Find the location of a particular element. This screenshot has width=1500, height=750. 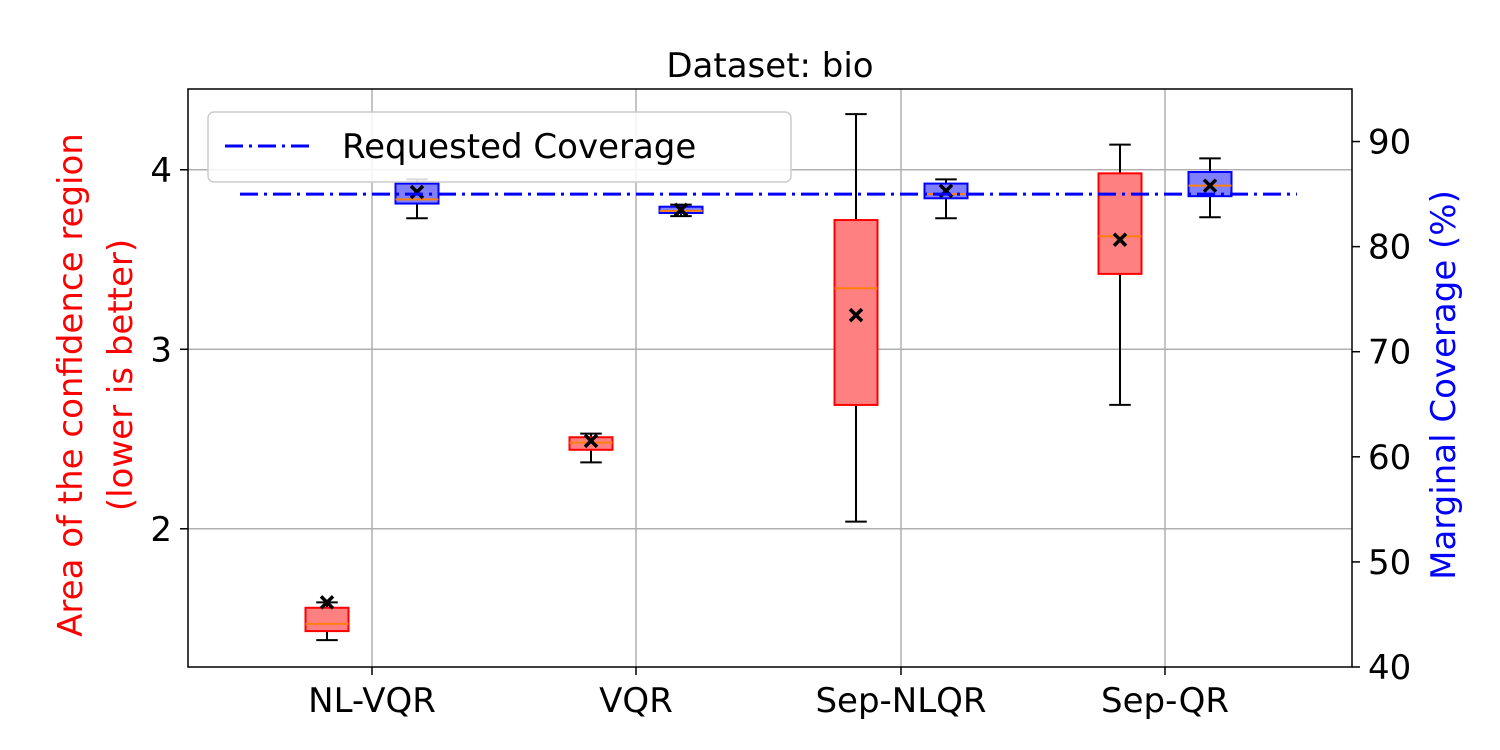

x-tick-label: Sep-QR is located at coordinates (1165, 701).